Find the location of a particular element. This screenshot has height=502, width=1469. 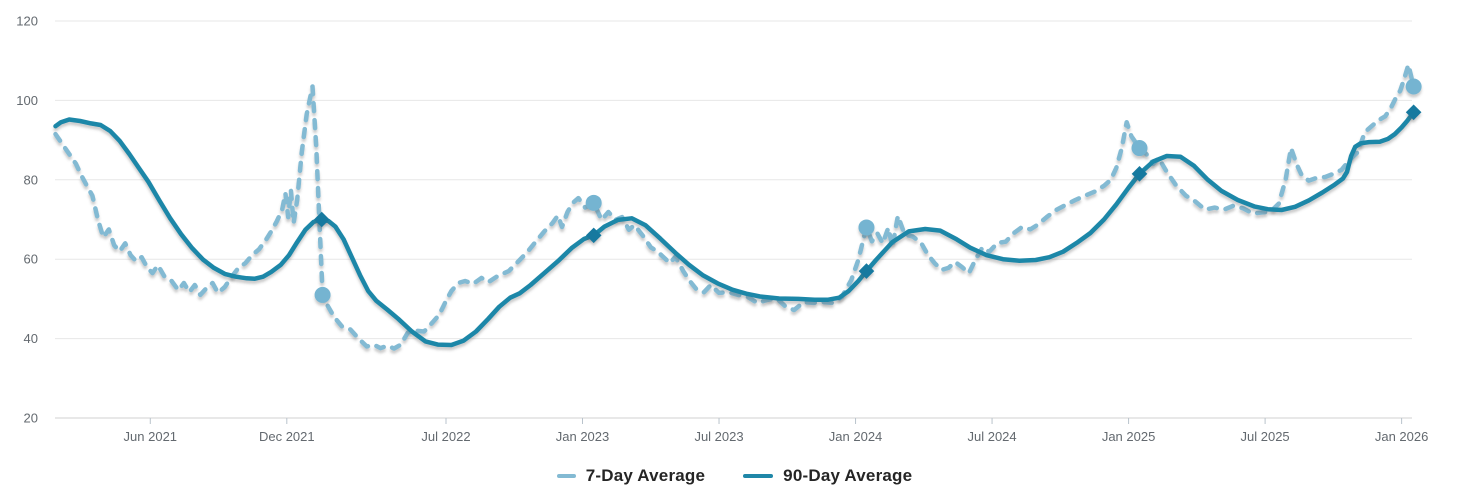

legend-label-7-day-average: 7-Day Average is located at coordinates (645, 475).